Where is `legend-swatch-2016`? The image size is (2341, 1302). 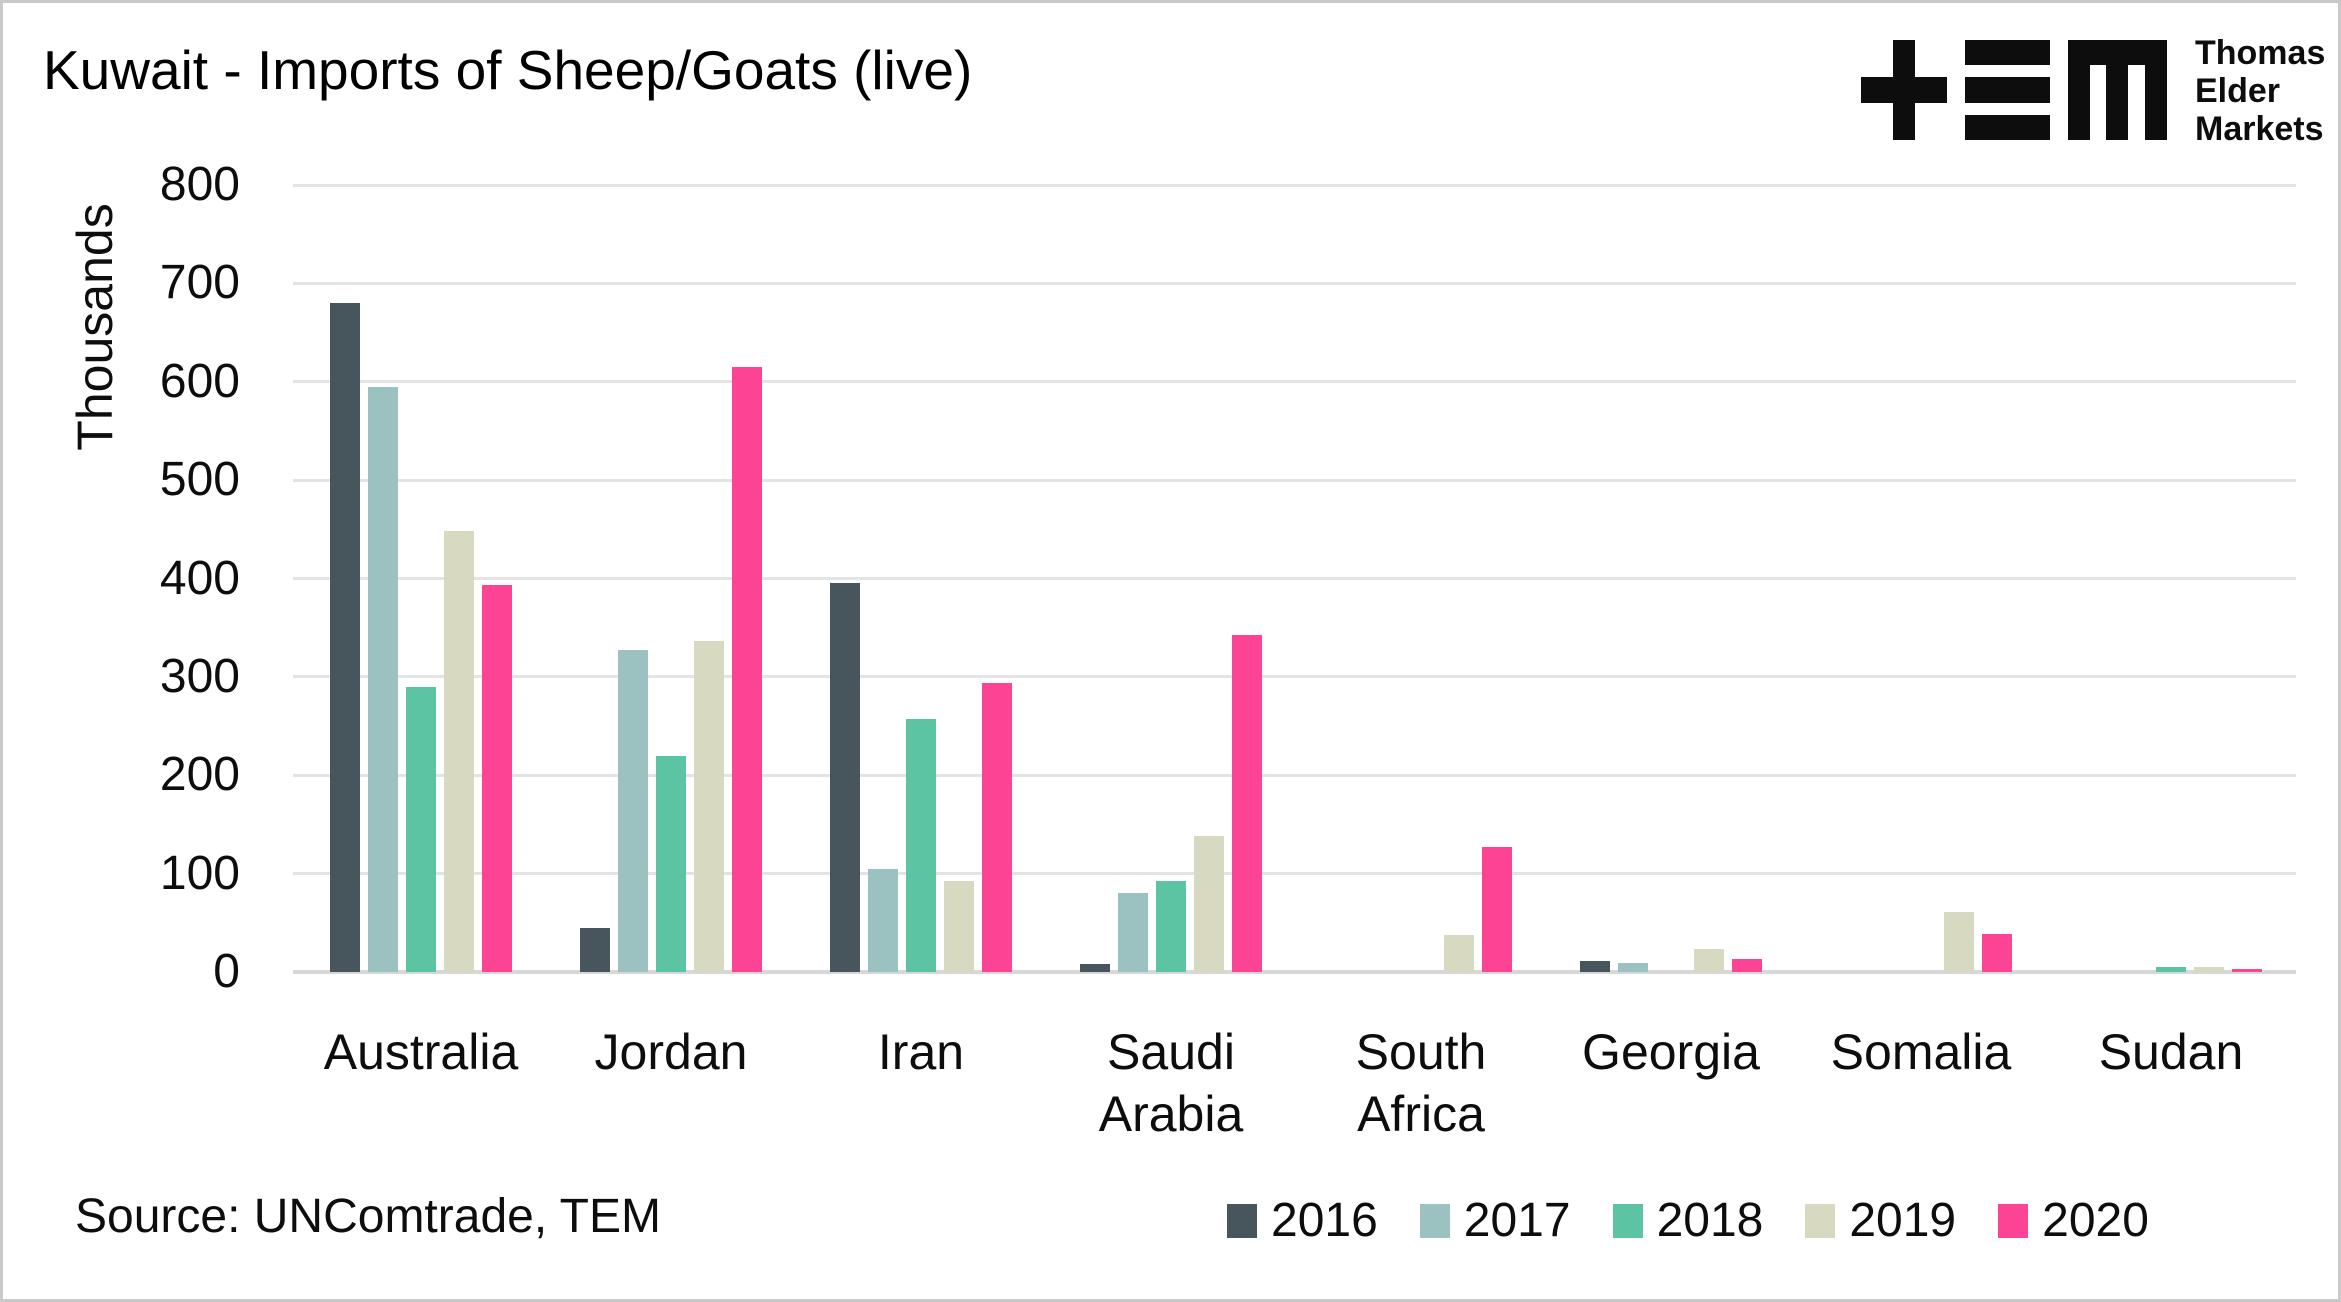 legend-swatch-2016 is located at coordinates (1242, 1221).